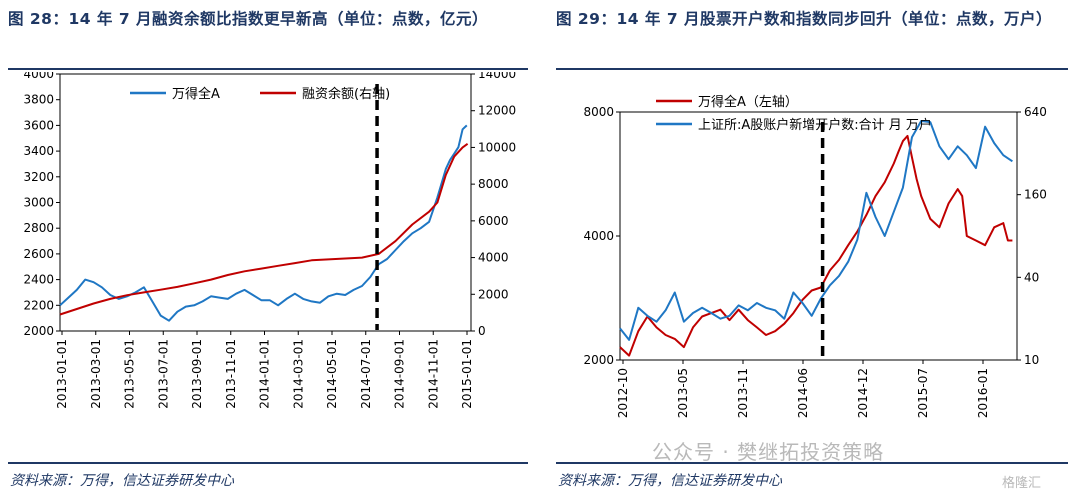  What do you see at coordinates (38, 76) in the screenshot?
I see `left-left-tick-label: 4000` at bounding box center [38, 76].